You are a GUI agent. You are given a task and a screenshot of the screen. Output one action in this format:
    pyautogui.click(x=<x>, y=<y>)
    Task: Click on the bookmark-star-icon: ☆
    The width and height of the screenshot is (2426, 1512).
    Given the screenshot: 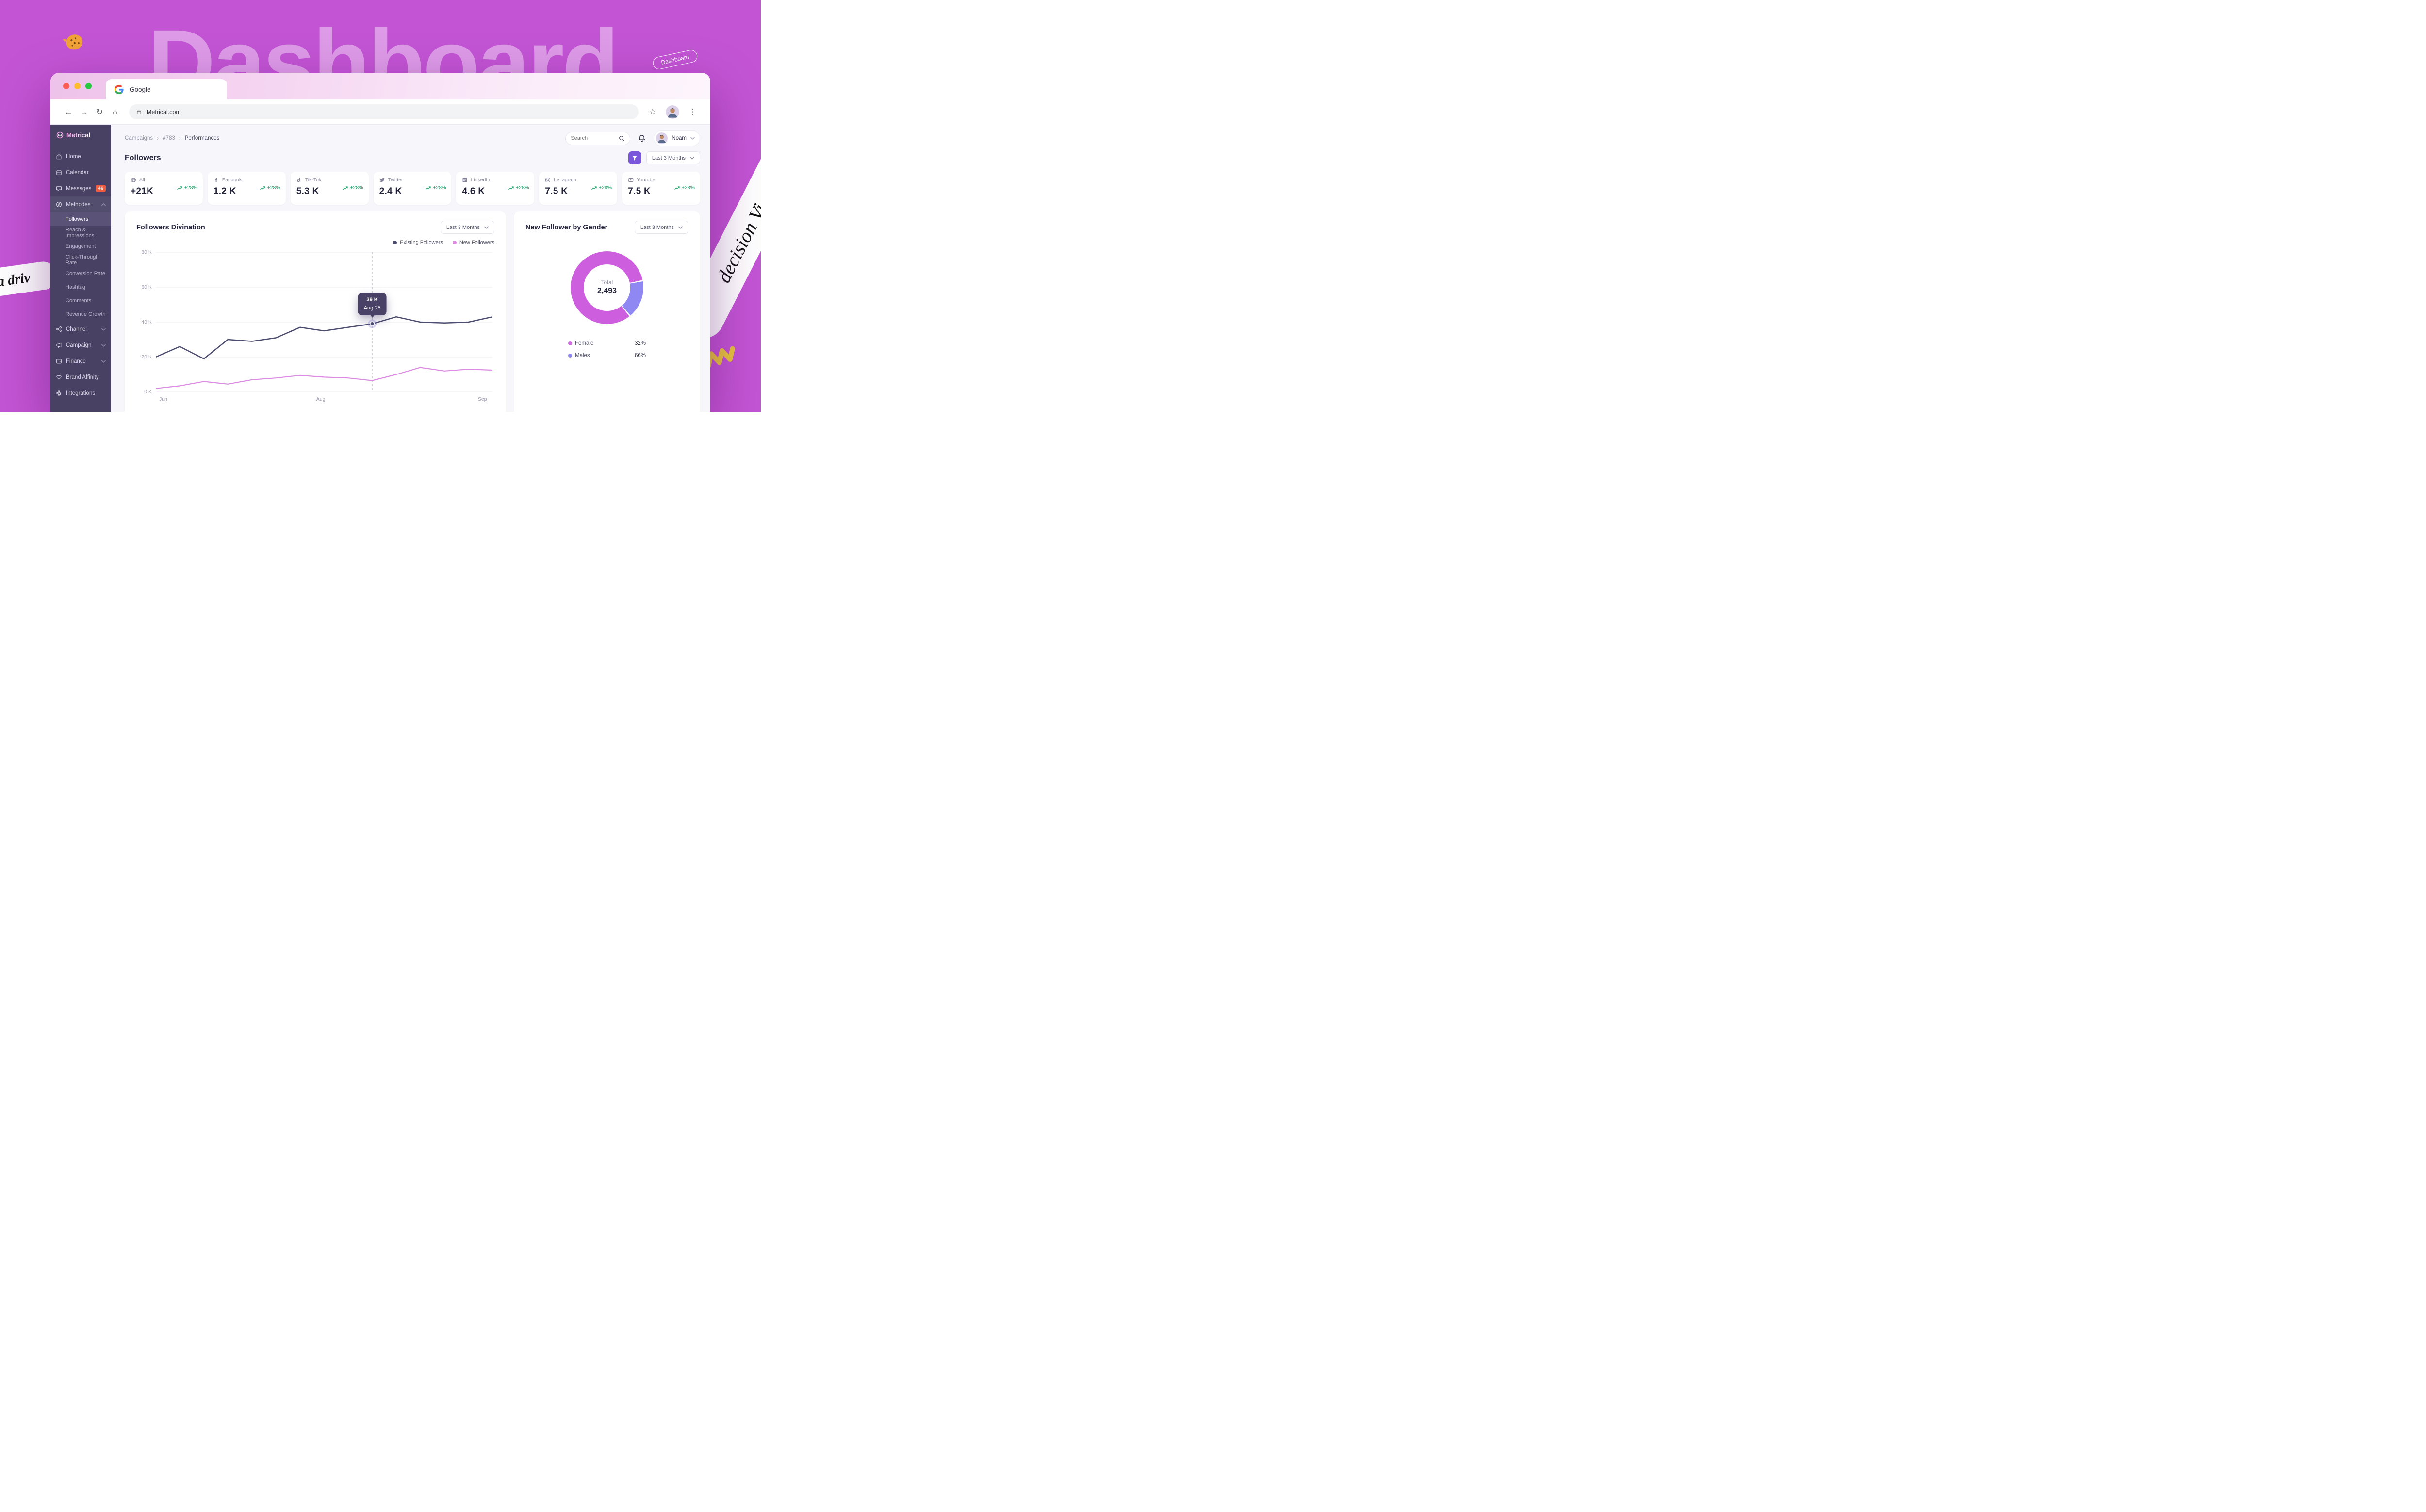 What is the action you would take?
    pyautogui.click(x=652, y=111)
    